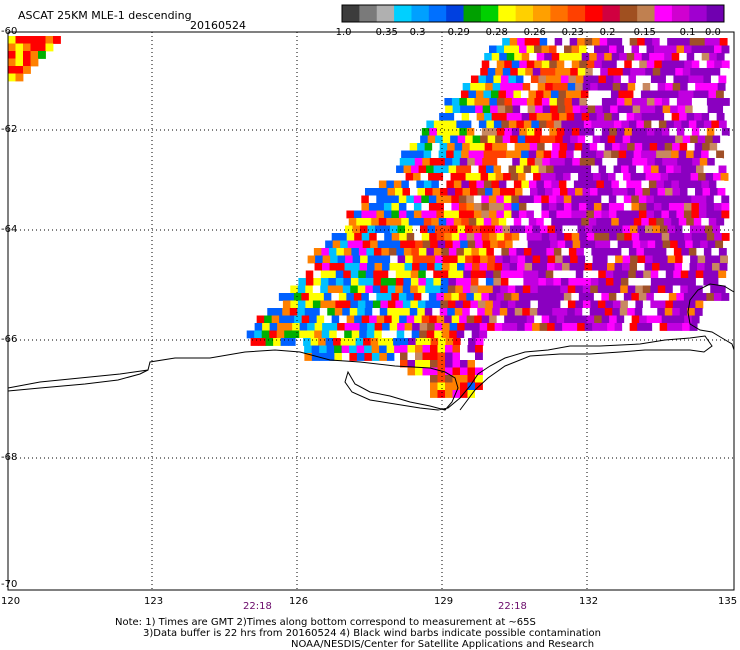 The image size is (740, 650). Describe the element at coordinates (299, 601) in the screenshot. I see `lon-label: 126` at that location.